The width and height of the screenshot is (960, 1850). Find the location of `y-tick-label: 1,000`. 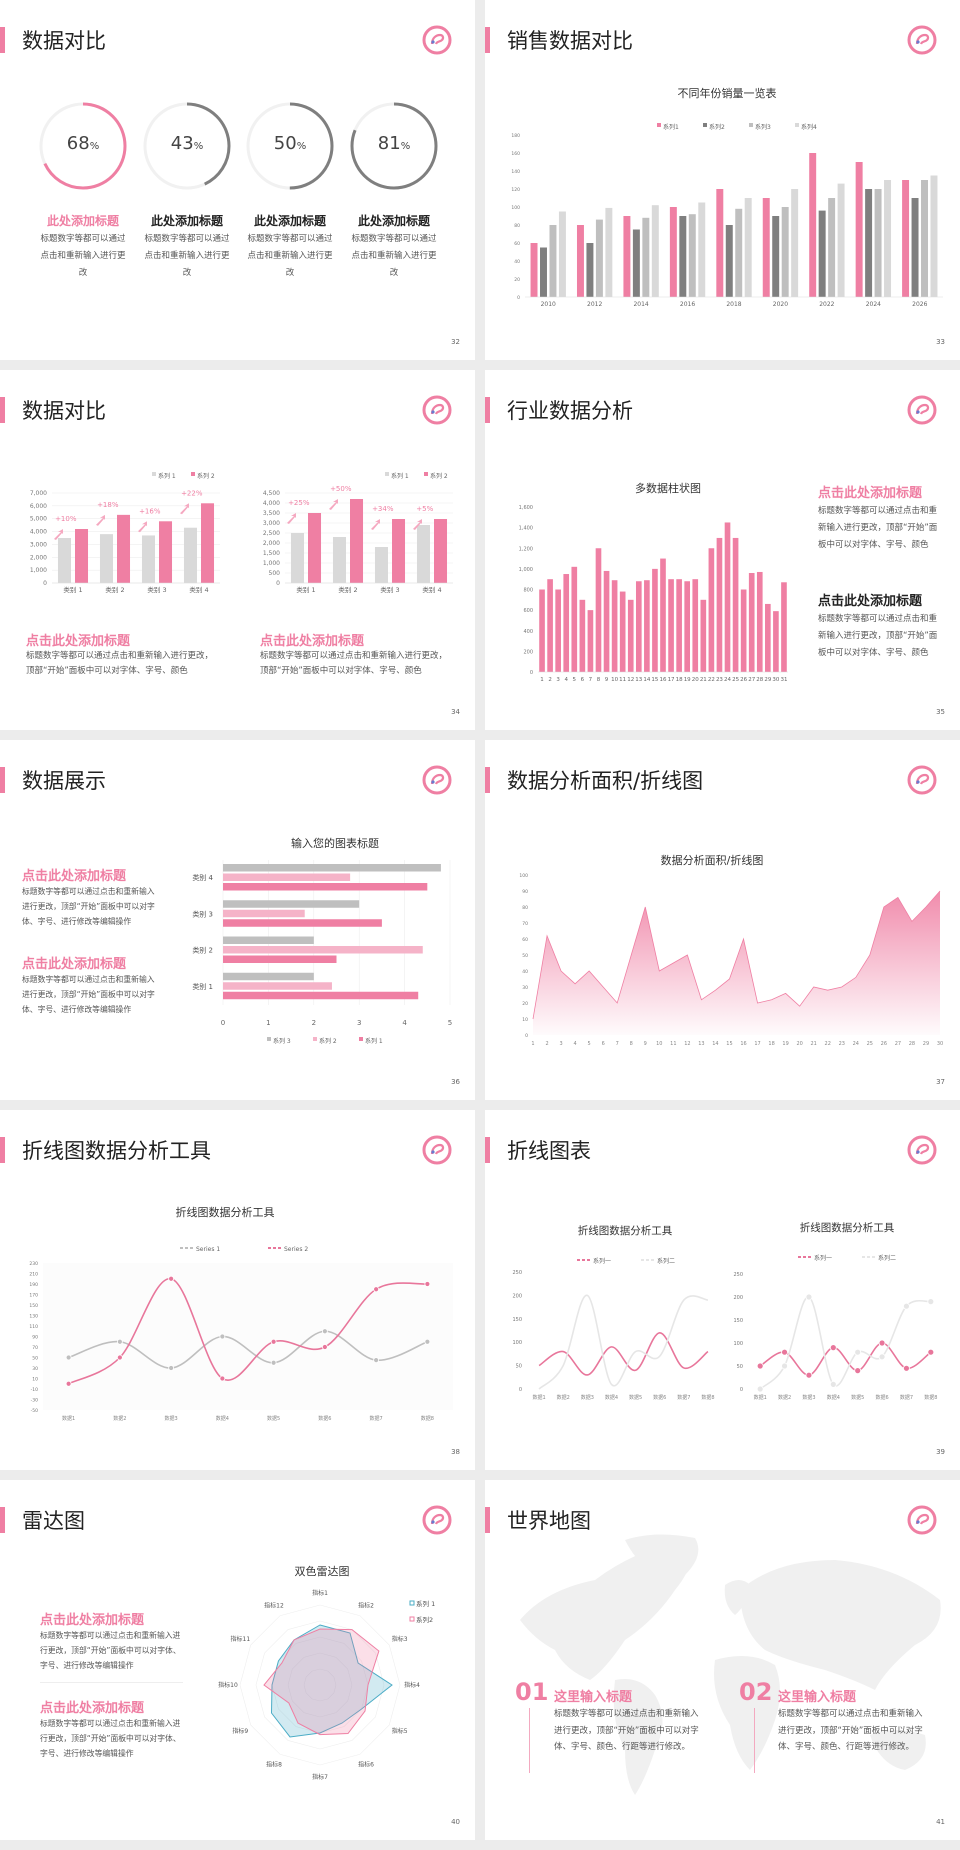

y-tick-label: 1,000 is located at coordinates (271, 563).